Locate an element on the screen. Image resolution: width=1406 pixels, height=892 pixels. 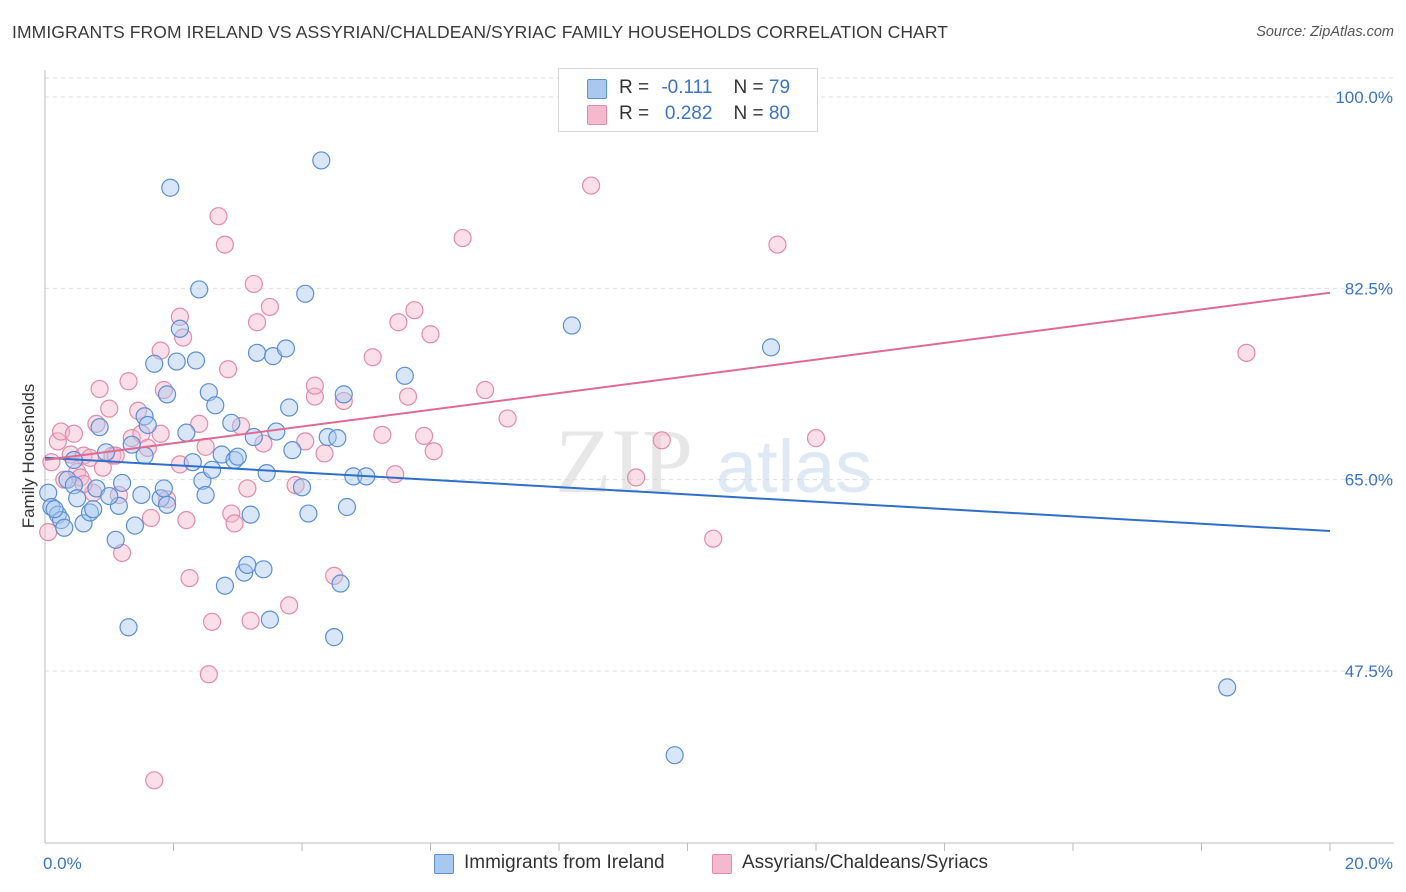
watermark: ZIP atlas is located at coordinates (713, 461).